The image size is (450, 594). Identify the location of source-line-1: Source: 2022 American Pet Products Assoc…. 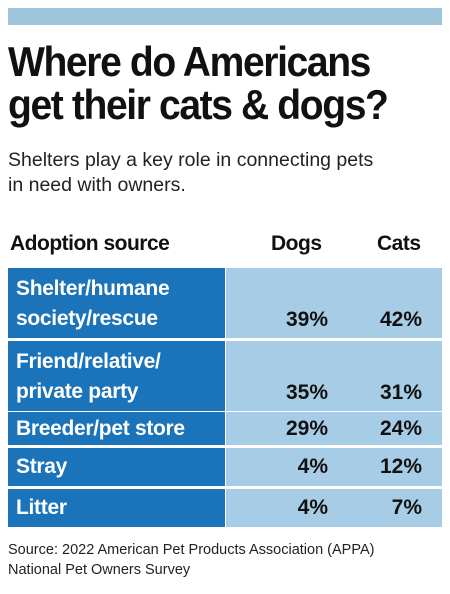
(191, 550).